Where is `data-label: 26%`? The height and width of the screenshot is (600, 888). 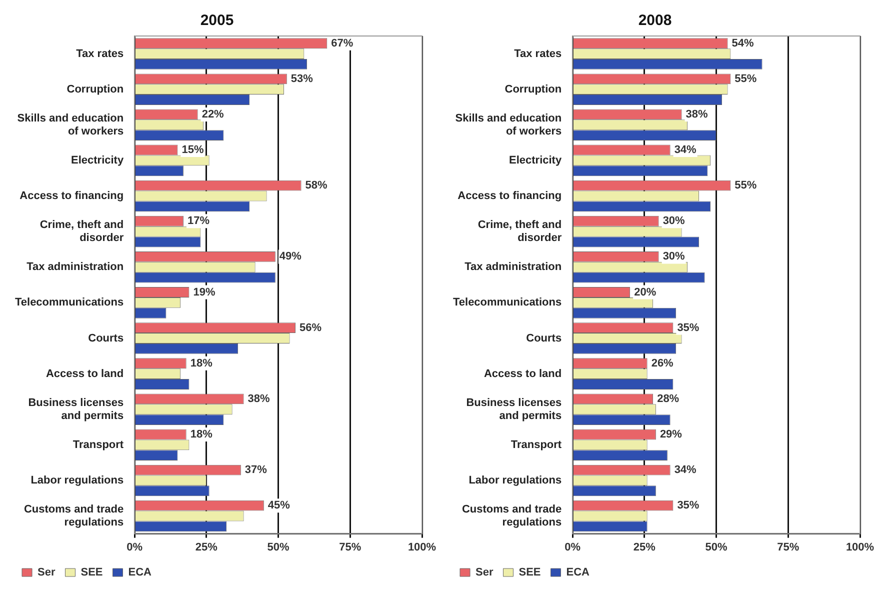
data-label: 26% is located at coordinates (662, 363).